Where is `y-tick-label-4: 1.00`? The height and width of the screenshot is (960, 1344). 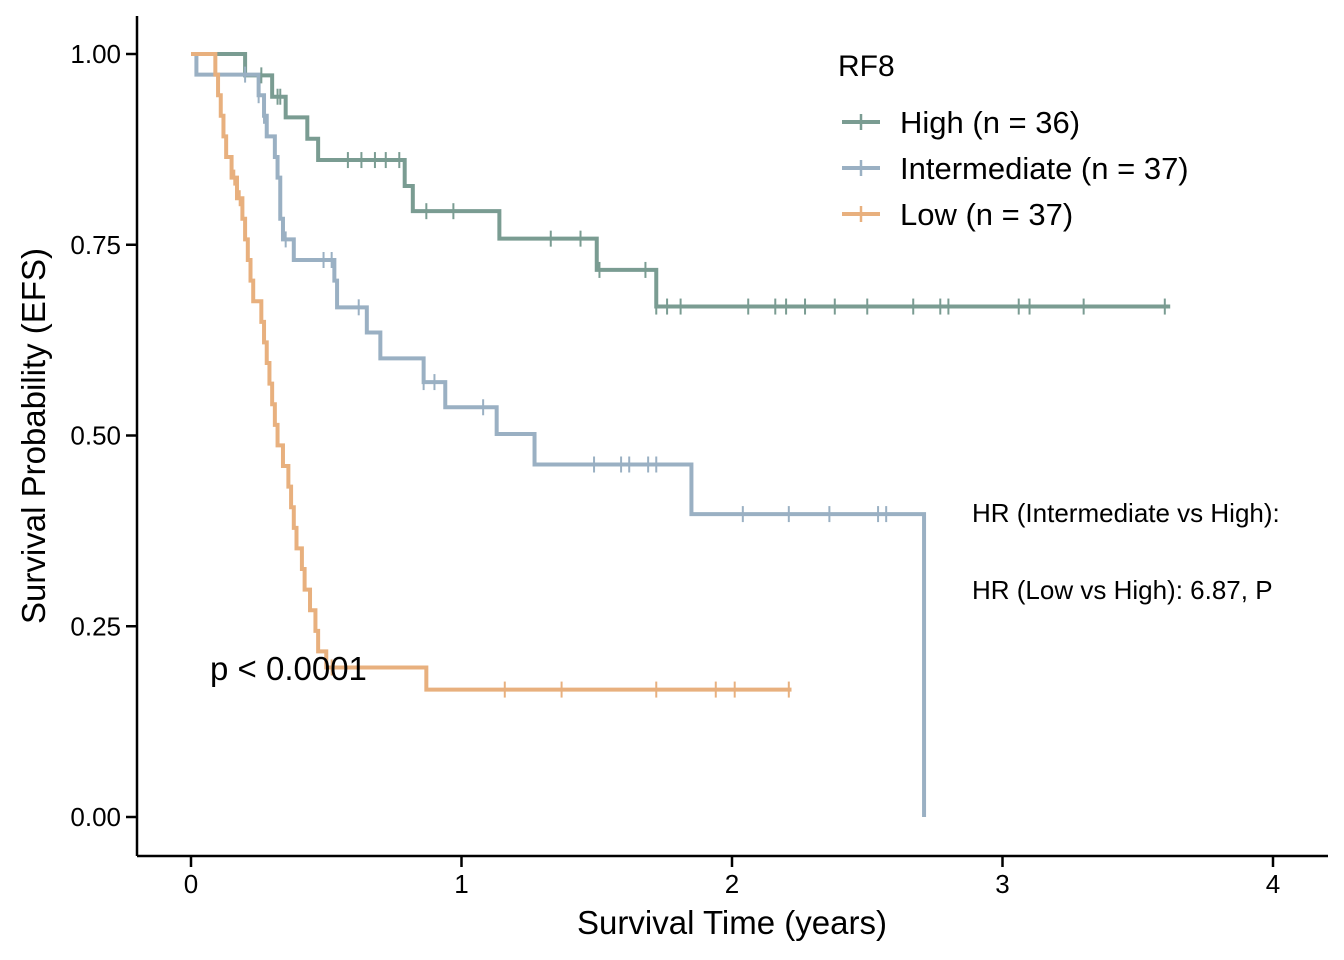 y-tick-label-4: 1.00 is located at coordinates (95, 54).